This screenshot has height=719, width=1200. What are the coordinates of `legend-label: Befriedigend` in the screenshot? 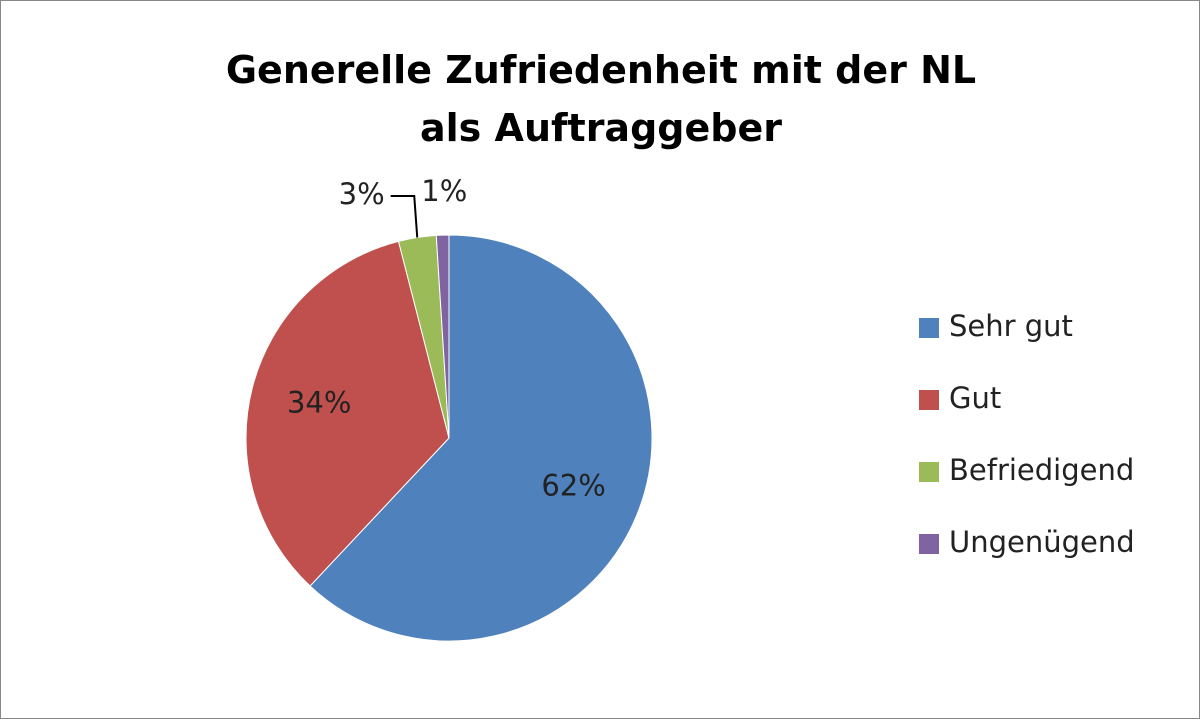 It's located at (1041, 470).